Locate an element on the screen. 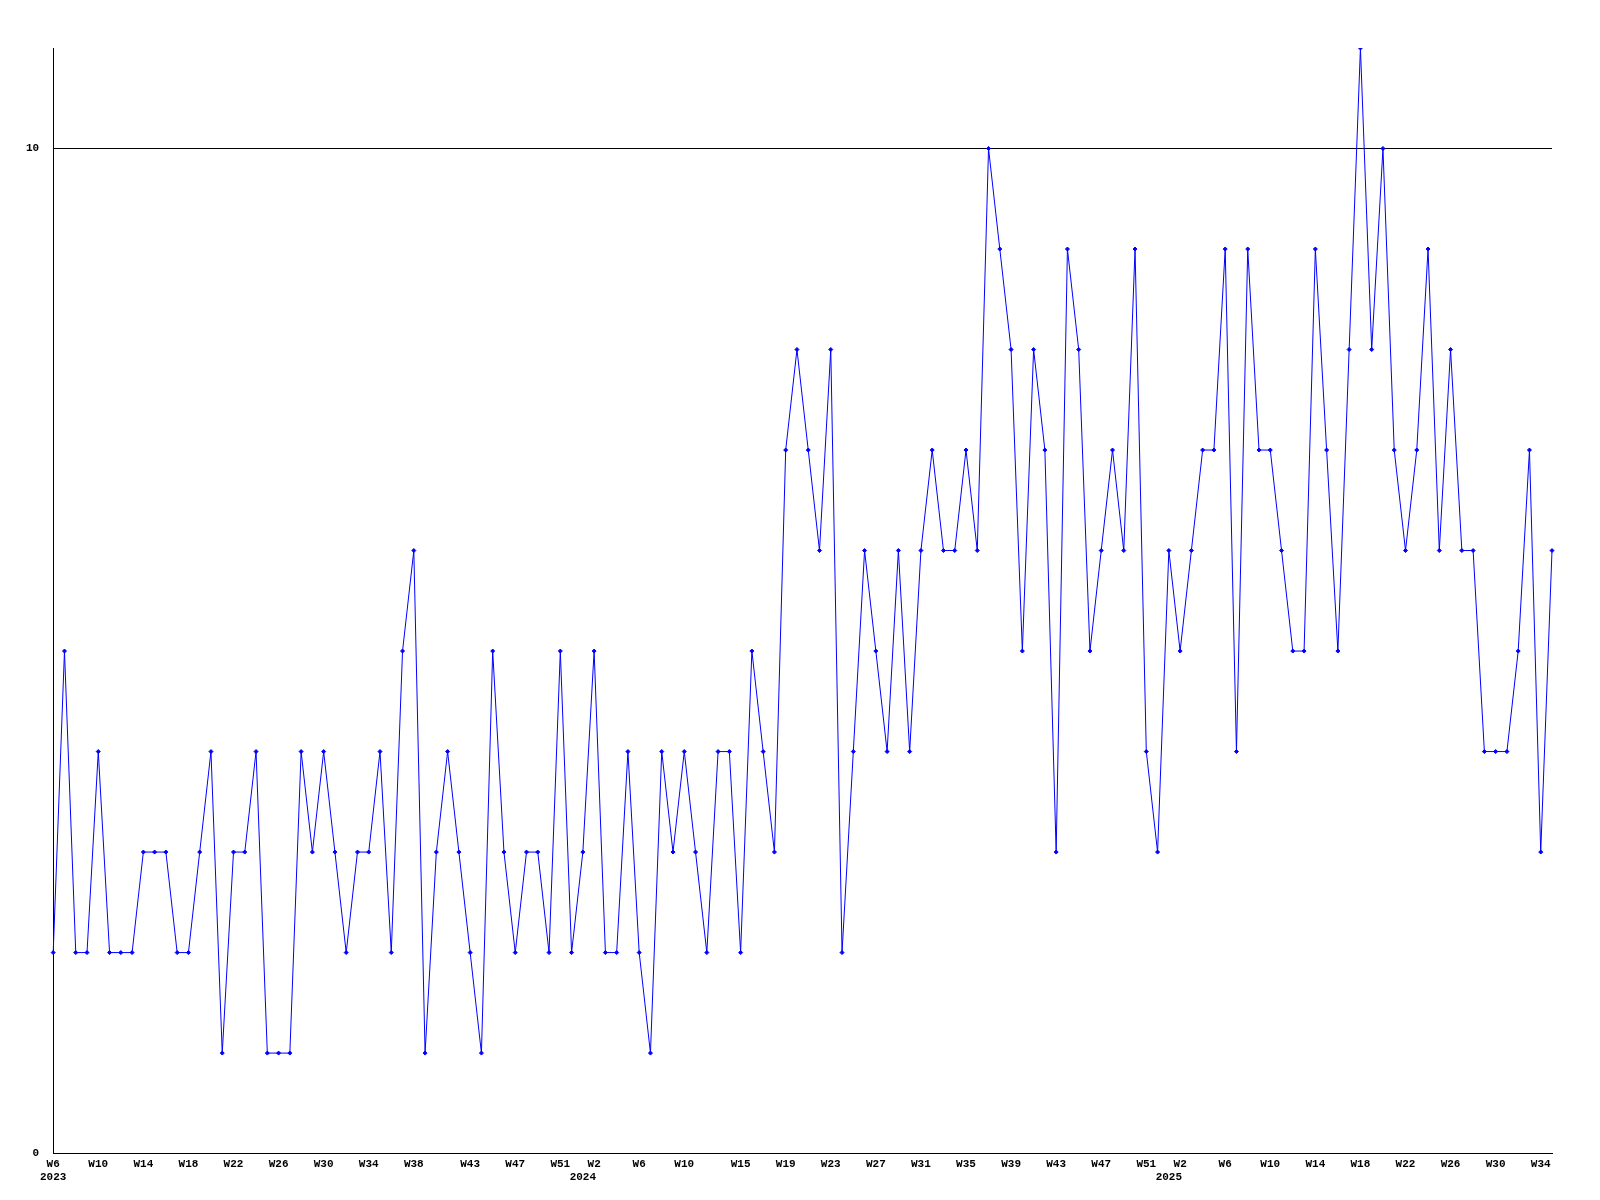 The height and width of the screenshot is (1200, 1600). x-tick-label: W38 is located at coordinates (414, 1163).